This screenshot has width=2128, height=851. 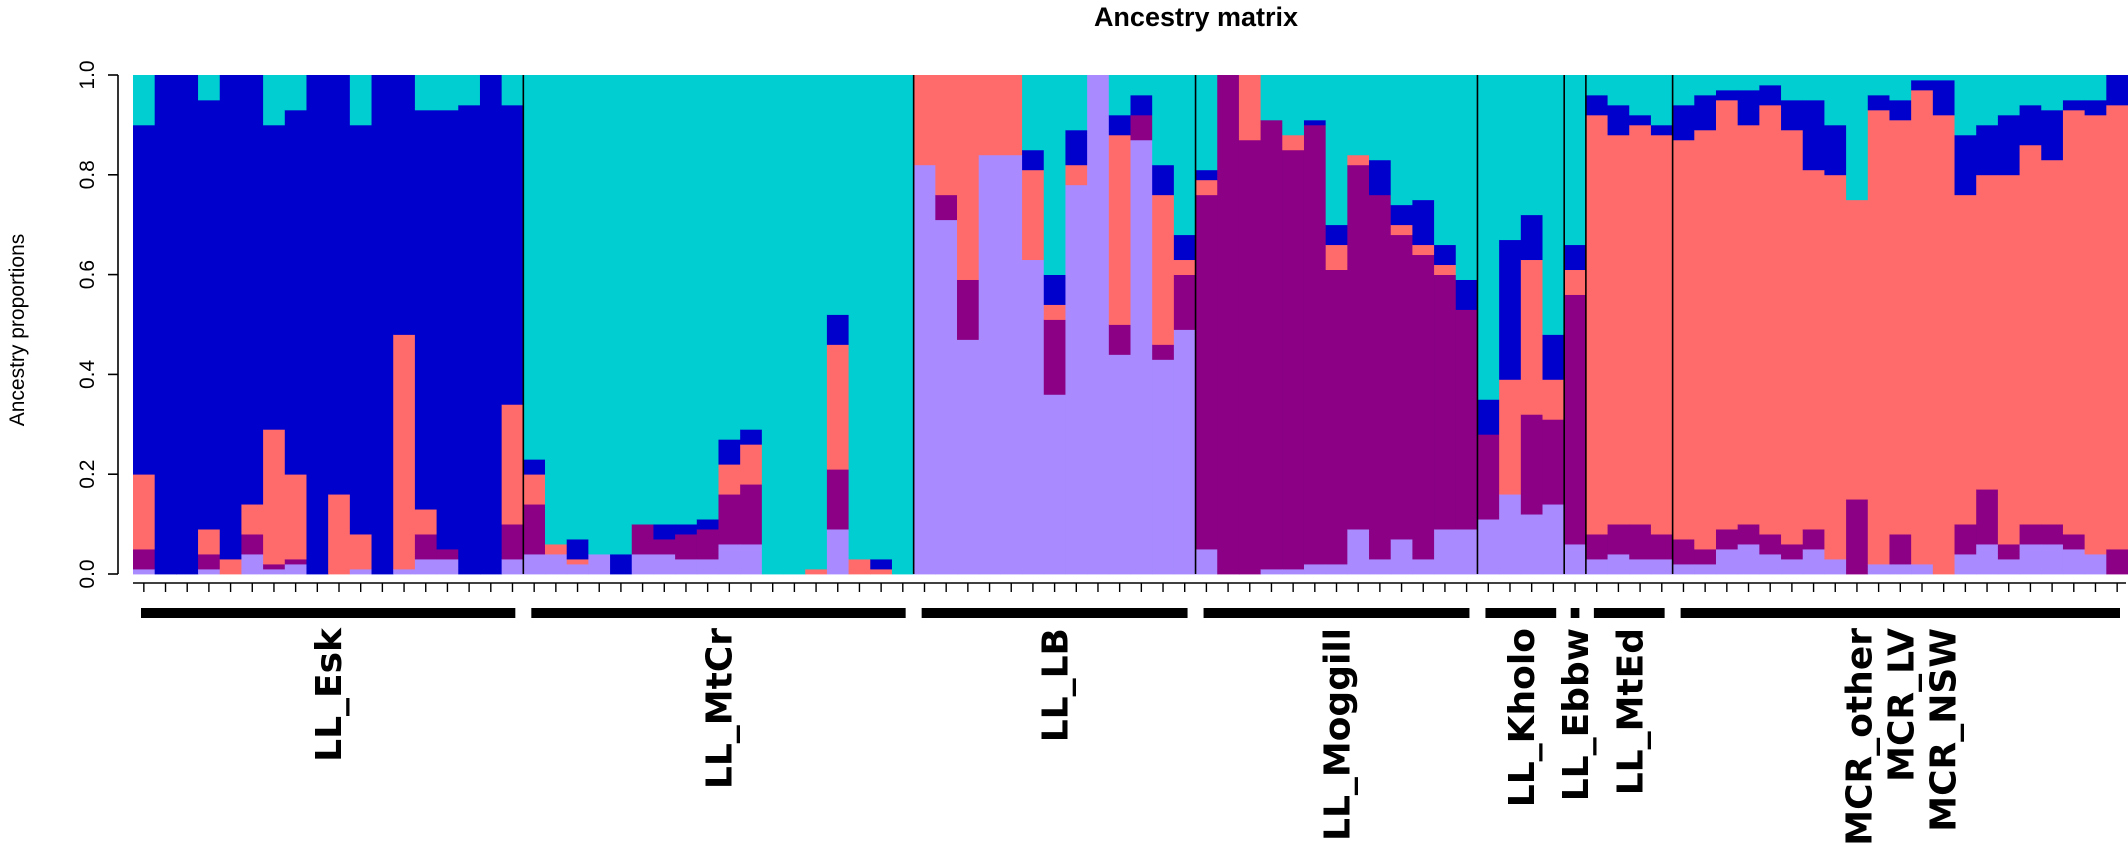 What do you see at coordinates (87, 374) in the screenshot?
I see `y-tick-label: 0.4` at bounding box center [87, 374].